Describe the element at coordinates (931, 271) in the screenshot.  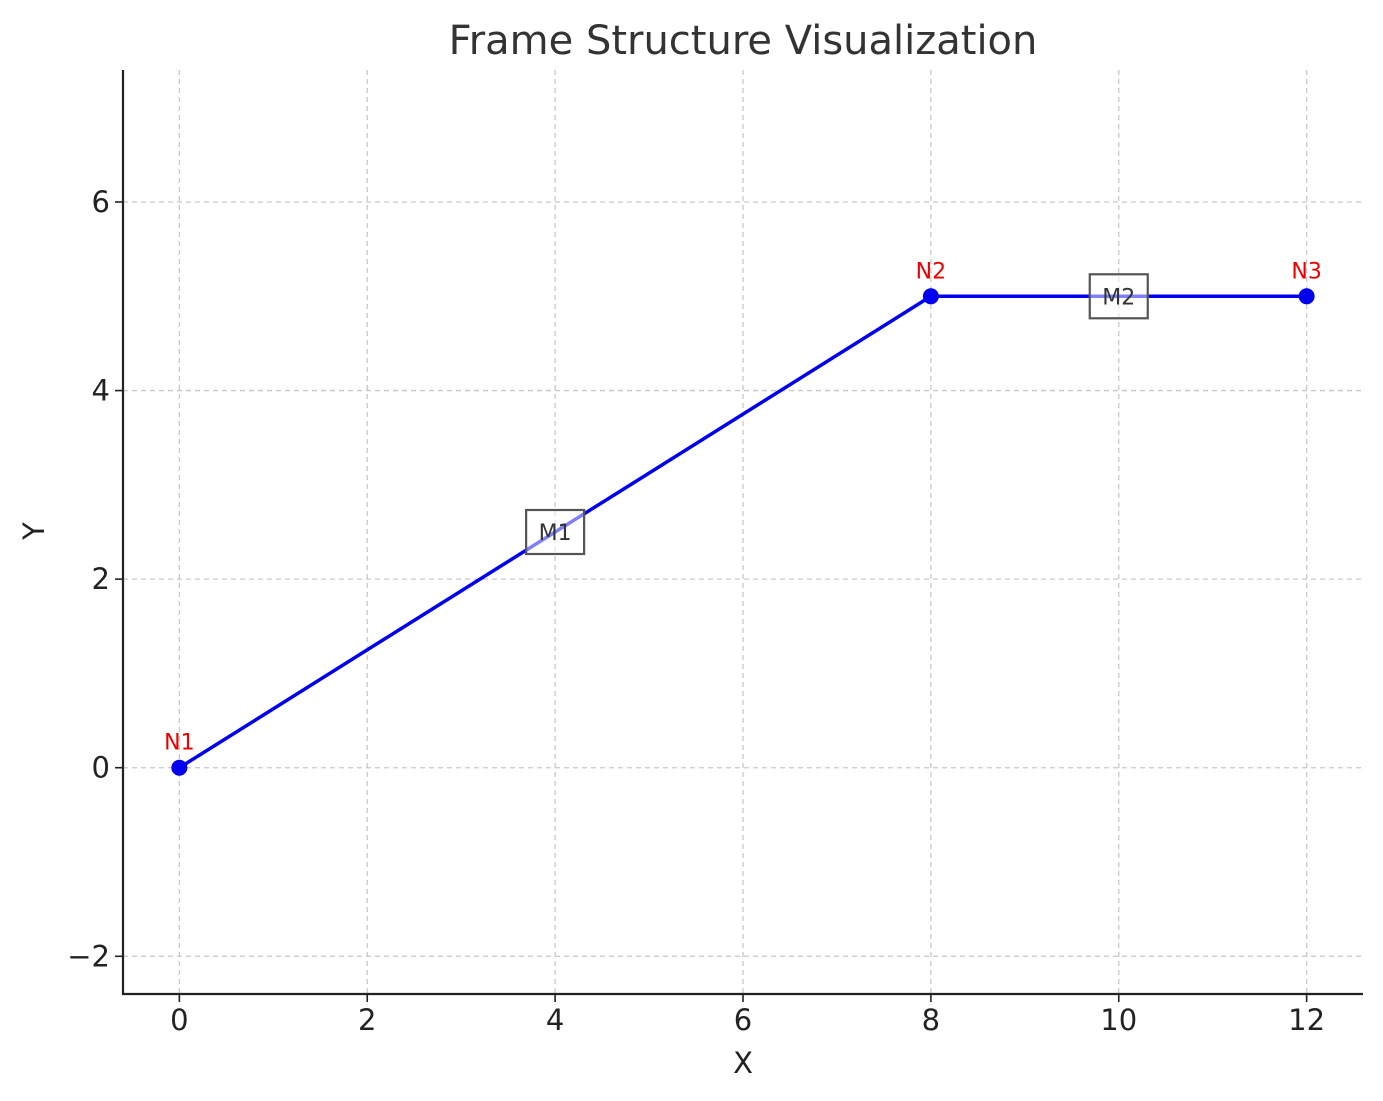
I see `node-label-n2: N2` at that location.